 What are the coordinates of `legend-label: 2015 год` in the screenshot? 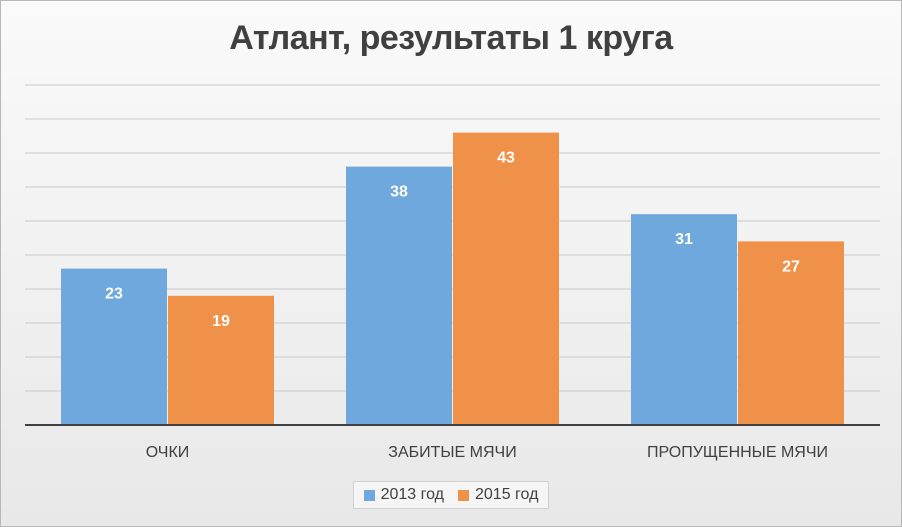 It's located at (507, 494).